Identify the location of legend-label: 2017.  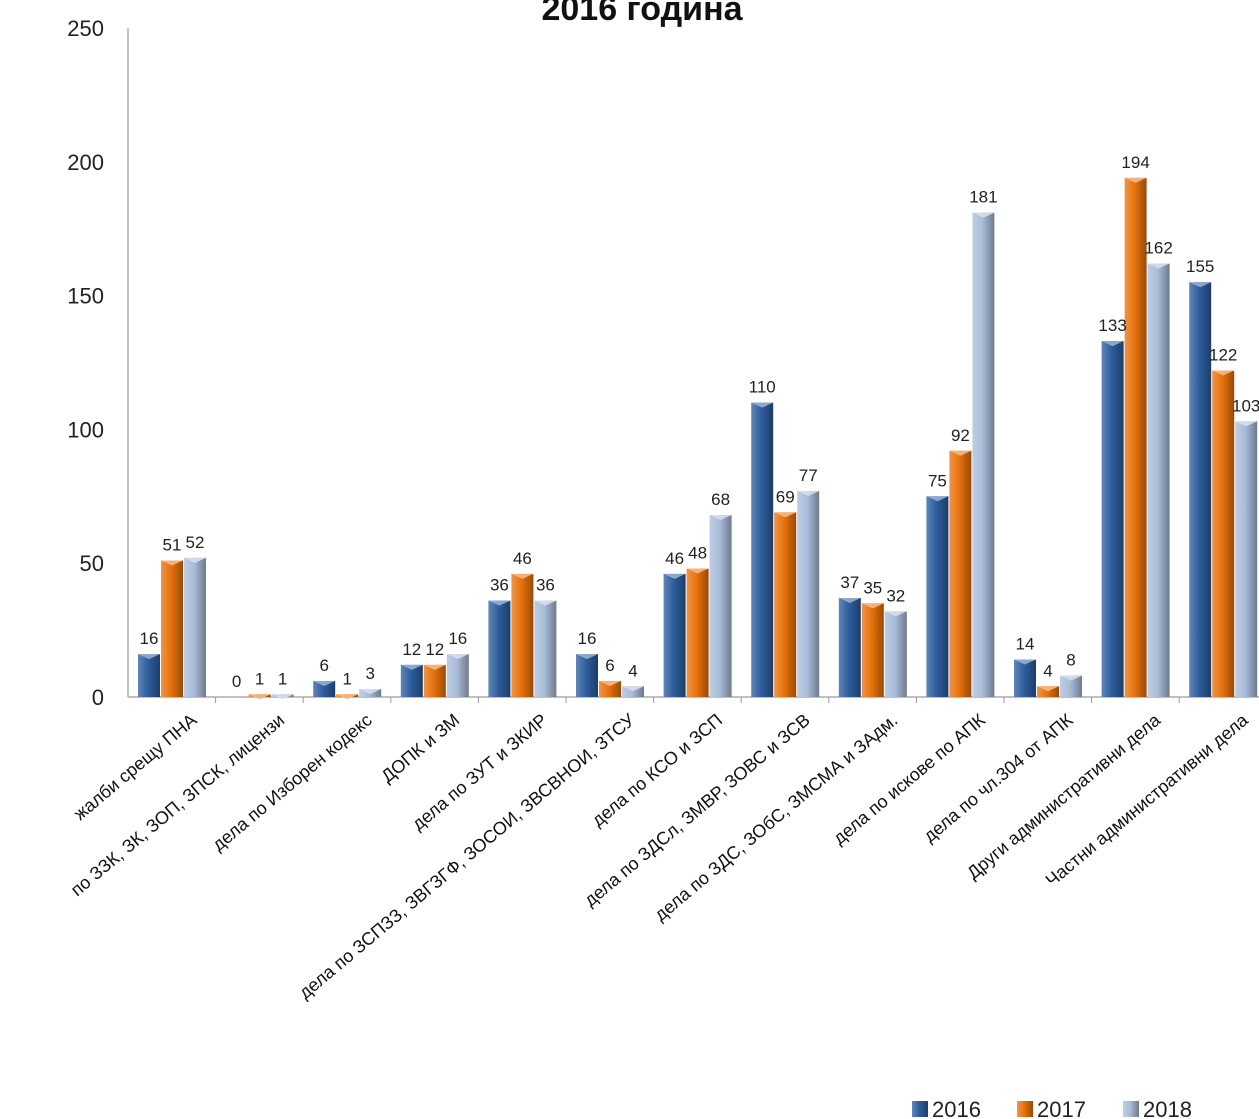
(1061, 1108).